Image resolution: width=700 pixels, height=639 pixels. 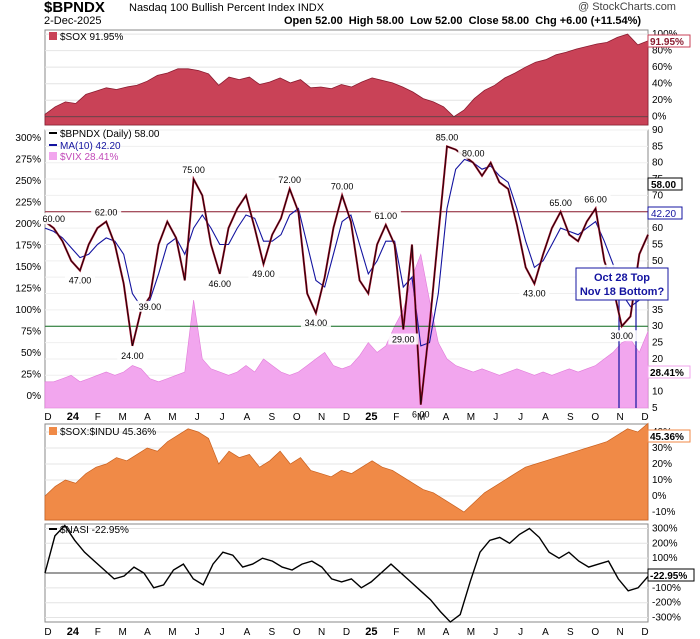 What do you see at coordinates (289, 180) in the screenshot?
I see `bpndx-point-label: 72.00` at bounding box center [289, 180].